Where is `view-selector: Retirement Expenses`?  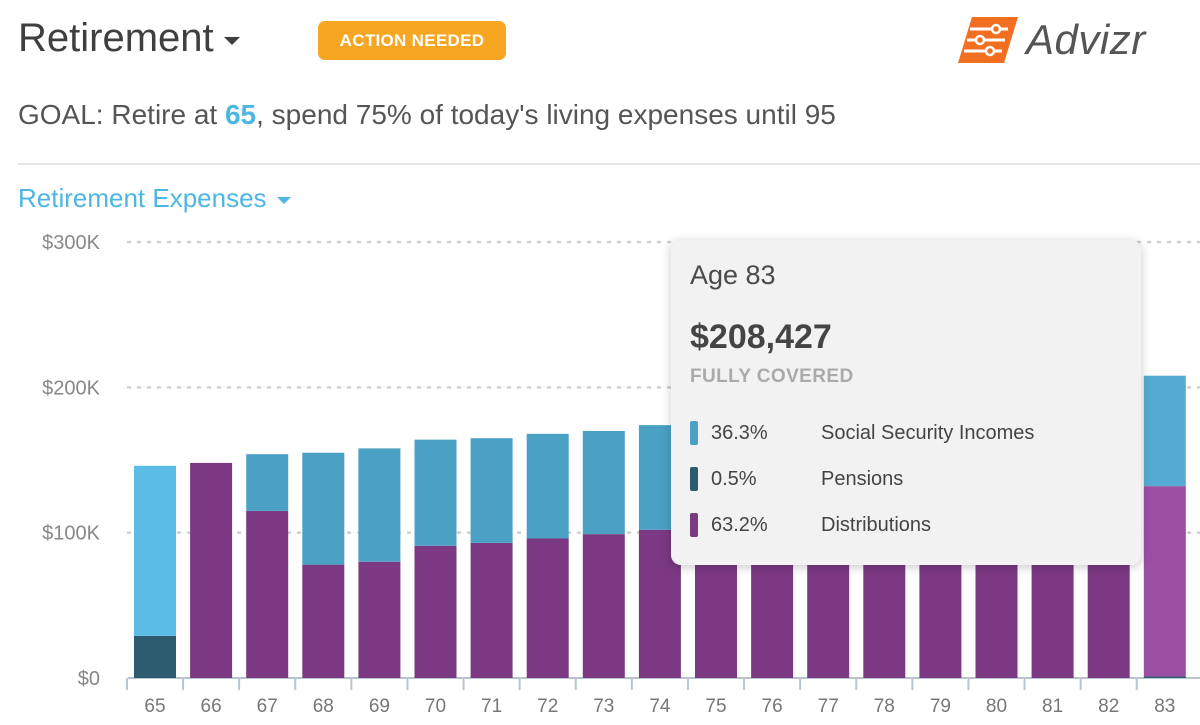
view-selector: Retirement Expenses is located at coordinates (154, 198).